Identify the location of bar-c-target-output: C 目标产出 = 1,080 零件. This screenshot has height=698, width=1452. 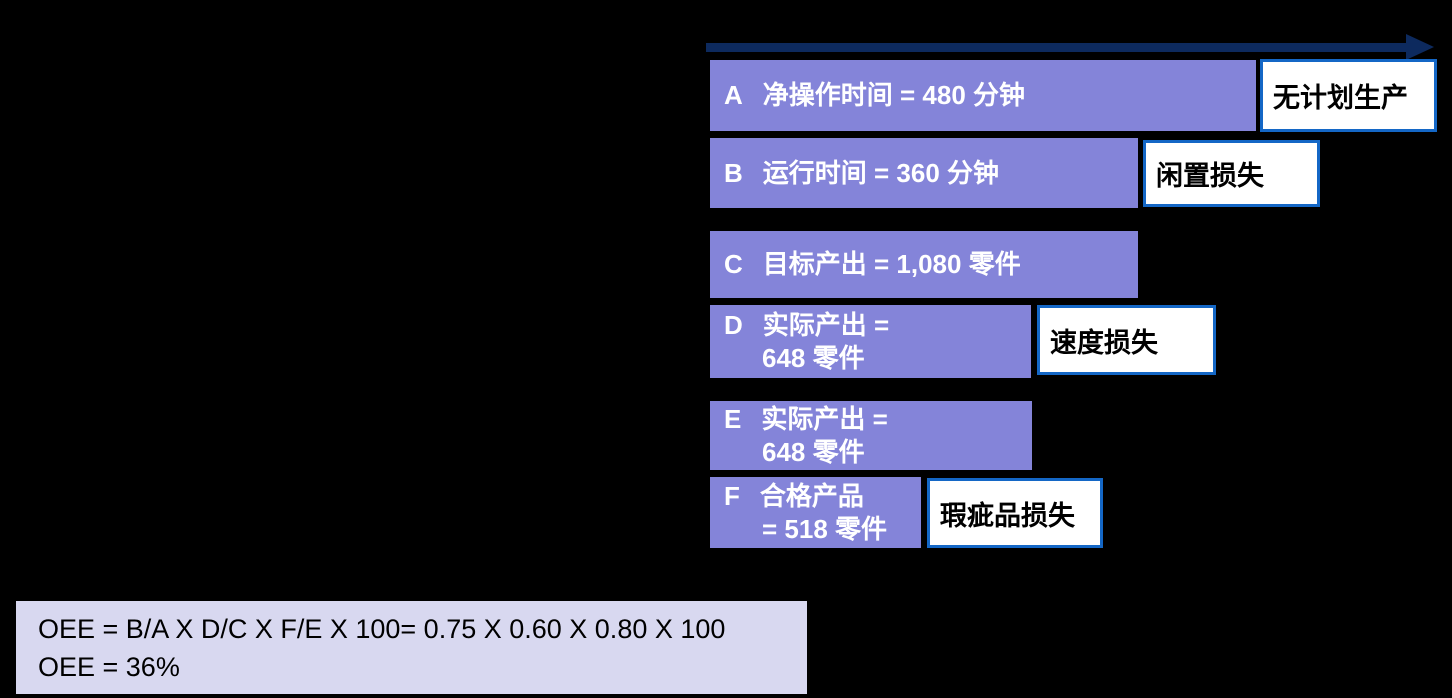
(924, 264).